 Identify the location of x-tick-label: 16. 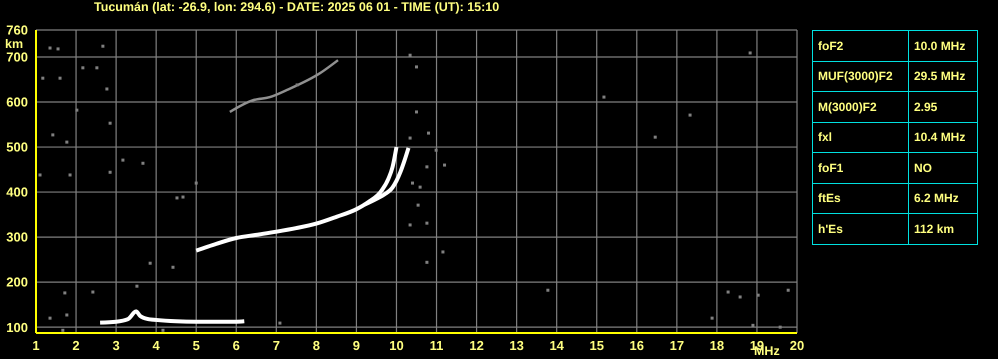
(637, 346).